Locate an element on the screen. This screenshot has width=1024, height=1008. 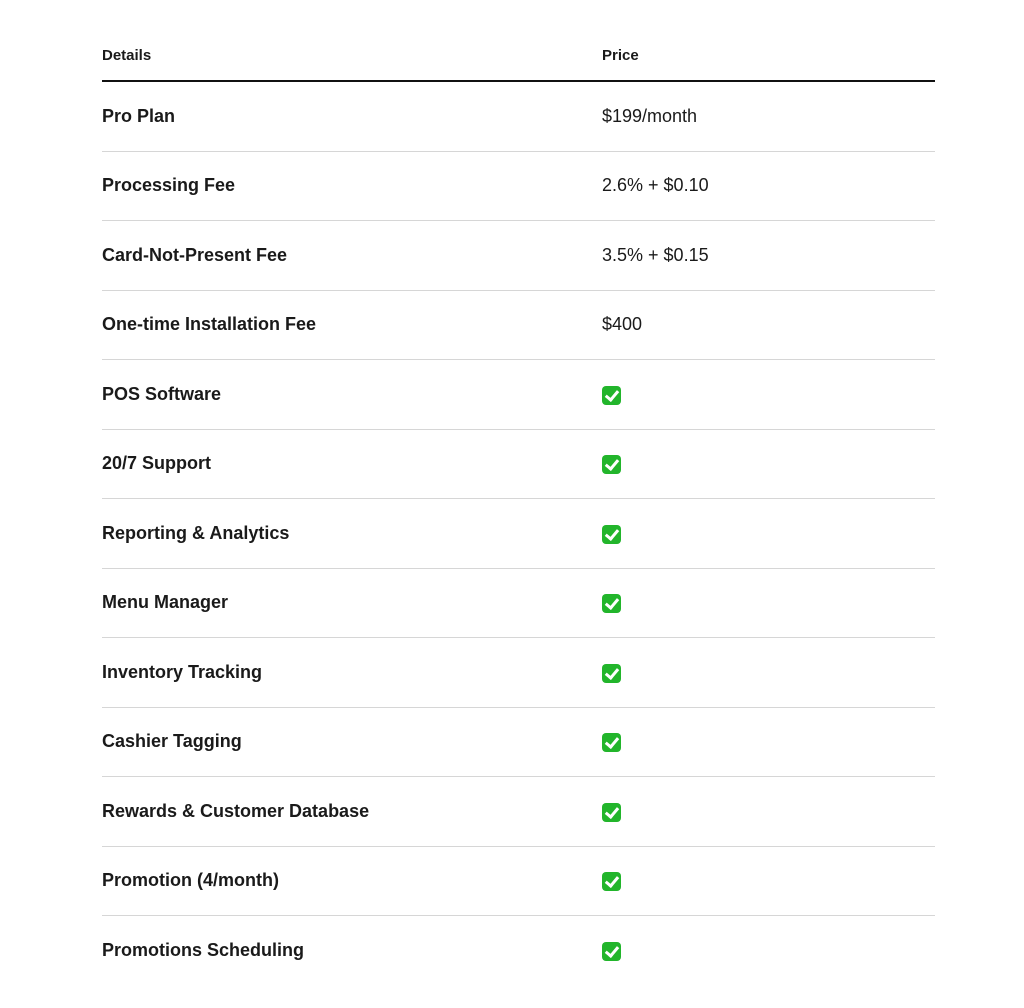
detail-cell: Pro Plan is located at coordinates (139, 115).